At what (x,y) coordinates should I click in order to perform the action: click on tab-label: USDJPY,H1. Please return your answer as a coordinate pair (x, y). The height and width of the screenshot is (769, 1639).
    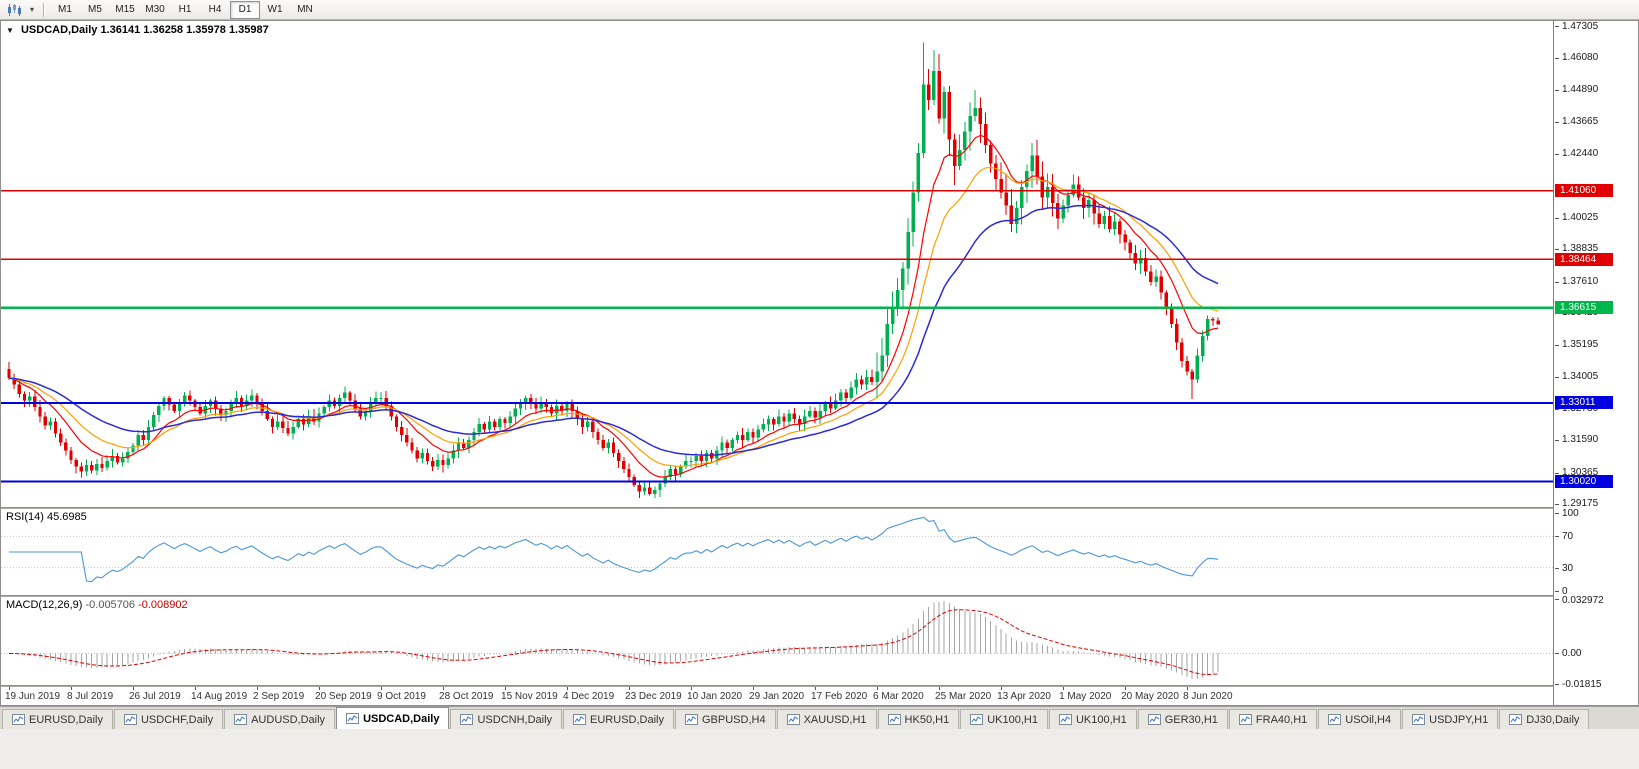
    Looking at the image, I should click on (1459, 719).